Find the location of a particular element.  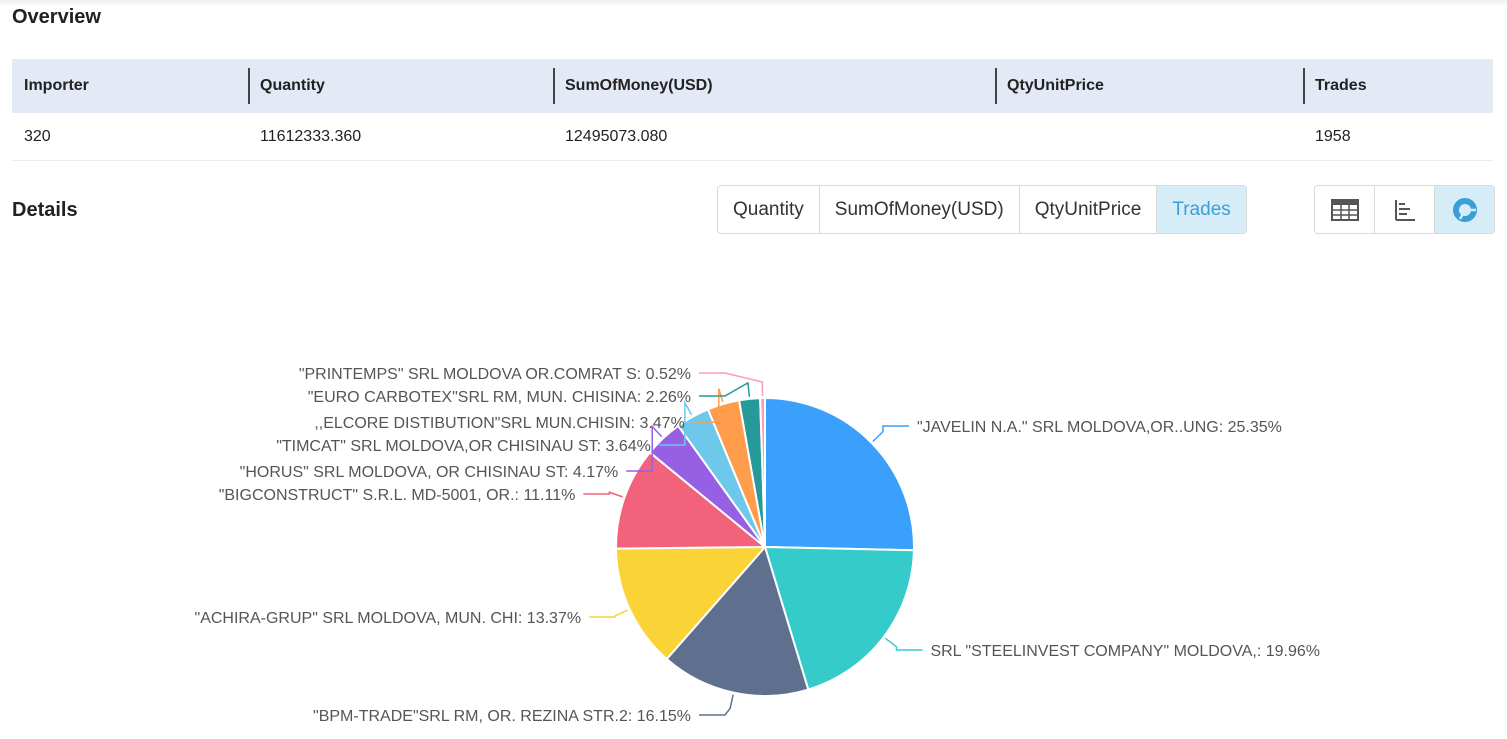

table-view-icon is located at coordinates (1344, 209).